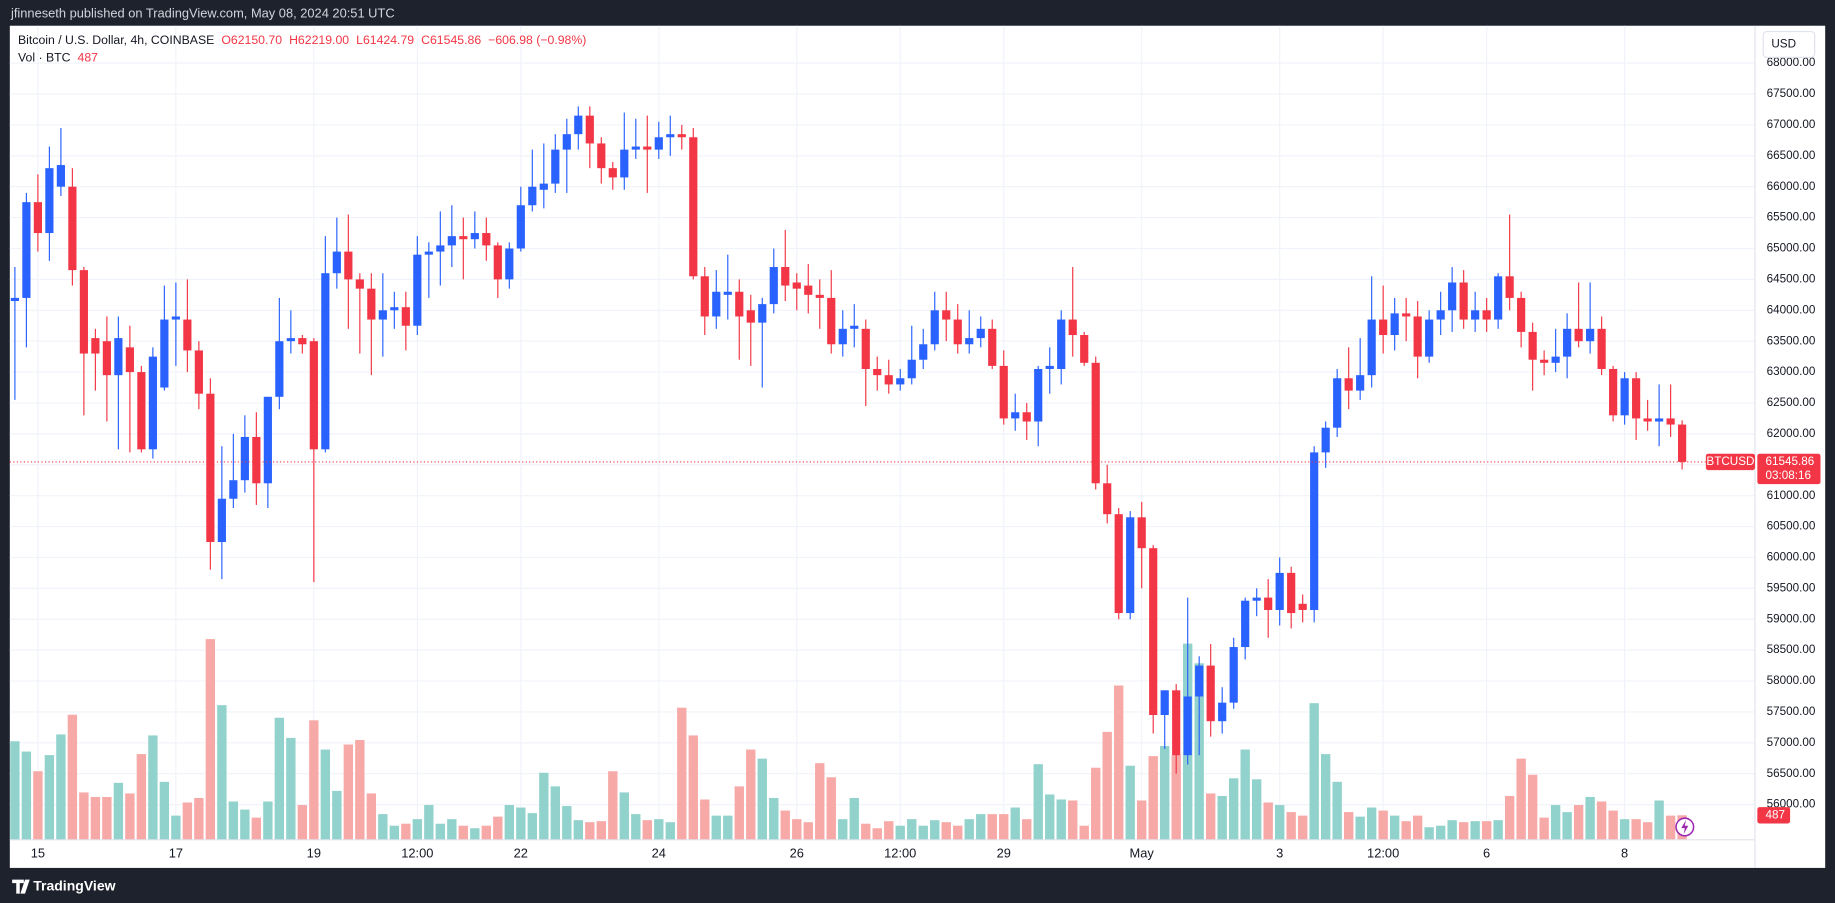 The height and width of the screenshot is (903, 1835). I want to click on x-tick-label: 24, so click(659, 852).